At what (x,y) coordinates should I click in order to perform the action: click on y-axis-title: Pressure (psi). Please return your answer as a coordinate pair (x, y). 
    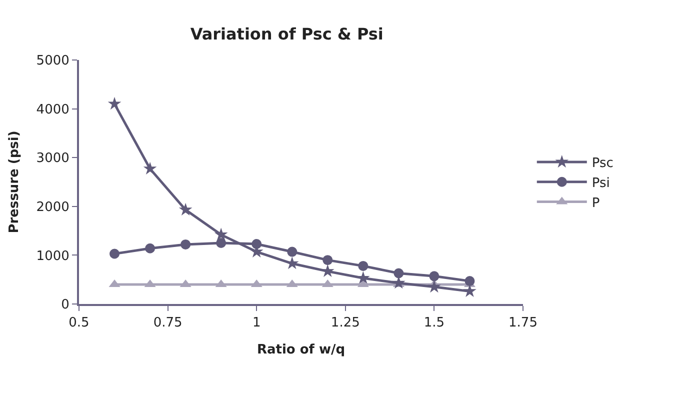
    Looking at the image, I should click on (14, 182).